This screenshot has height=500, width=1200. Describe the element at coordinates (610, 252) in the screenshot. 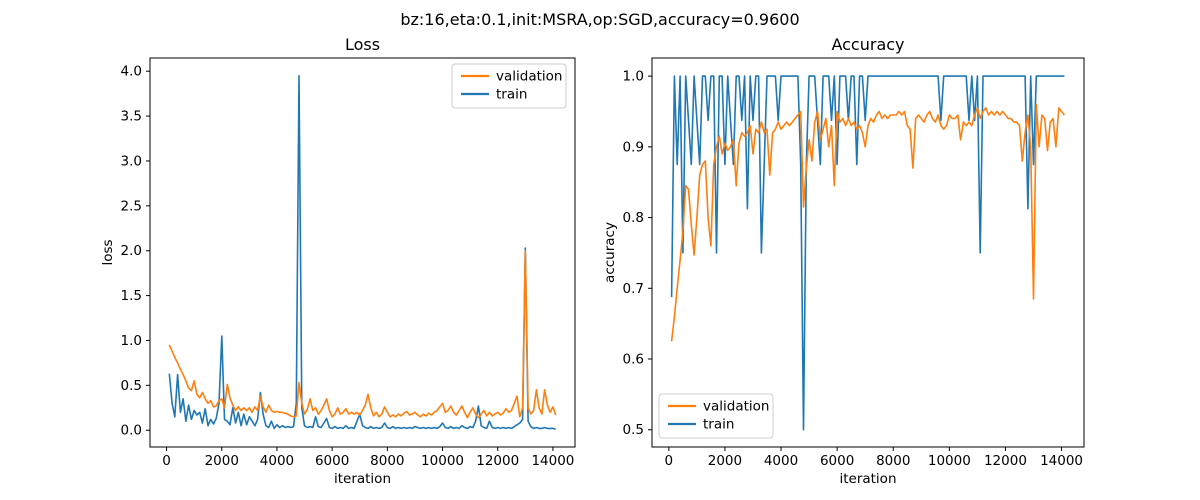

I see `y-axis-label: accuracy` at that location.